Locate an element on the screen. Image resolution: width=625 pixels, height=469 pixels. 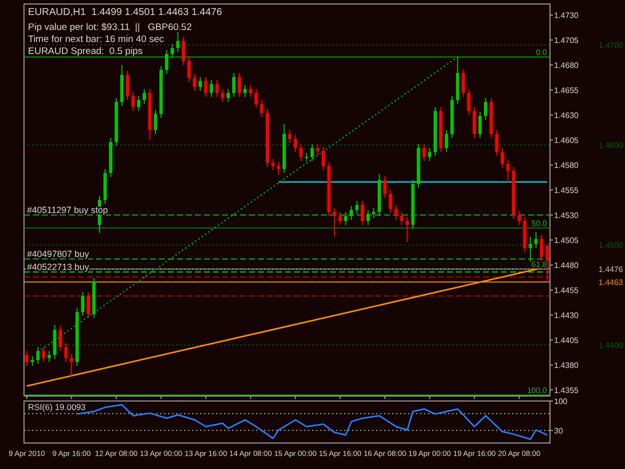
y-tick-label: 1.4355 is located at coordinates (567, 390).